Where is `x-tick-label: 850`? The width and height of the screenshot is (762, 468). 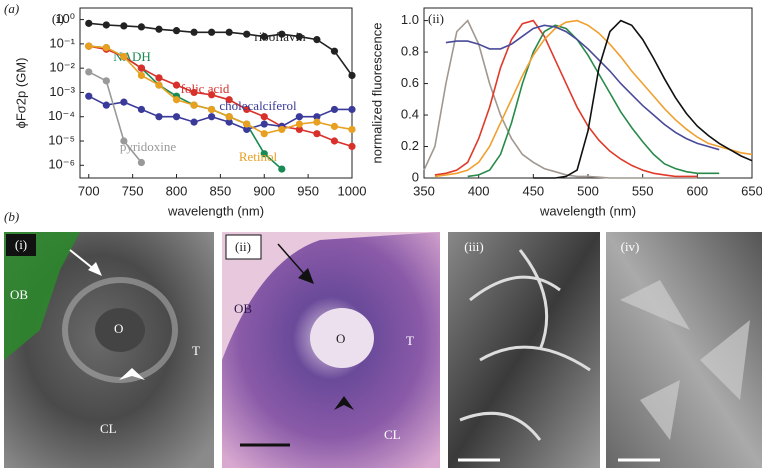 x-tick-label: 850 is located at coordinates (221, 190).